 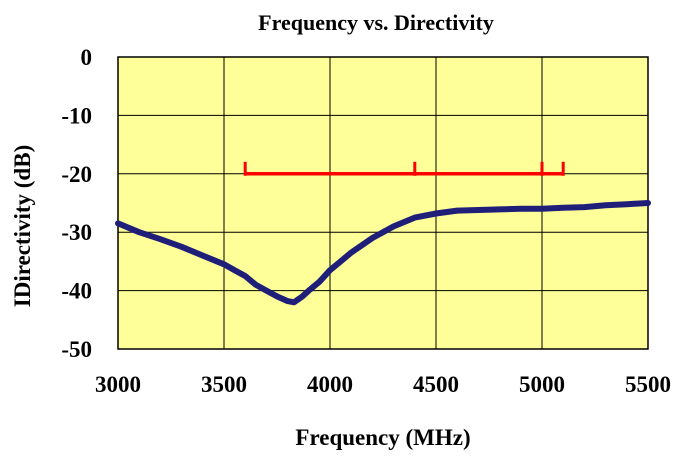 What do you see at coordinates (76, 349) in the screenshot?
I see `y-tick-label: -50` at bounding box center [76, 349].